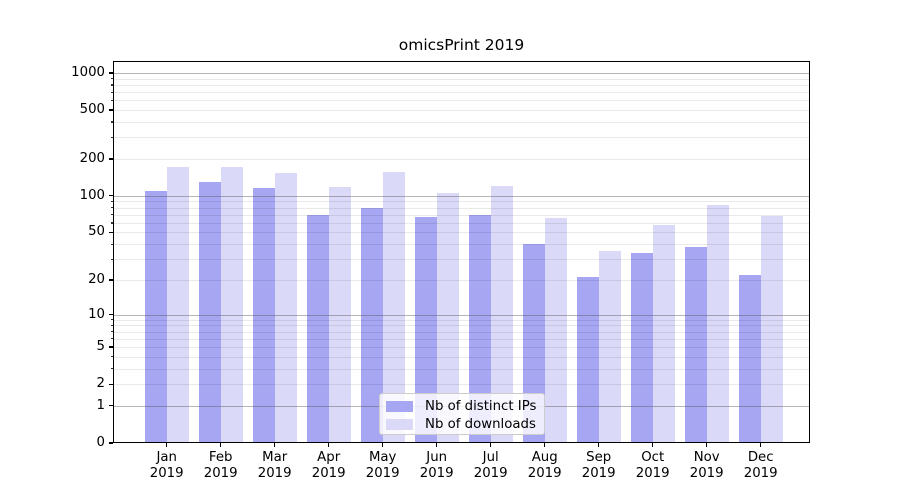 The width and height of the screenshot is (900, 500). What do you see at coordinates (447, 317) in the screenshot?
I see `bar-downloads-jun` at bounding box center [447, 317].